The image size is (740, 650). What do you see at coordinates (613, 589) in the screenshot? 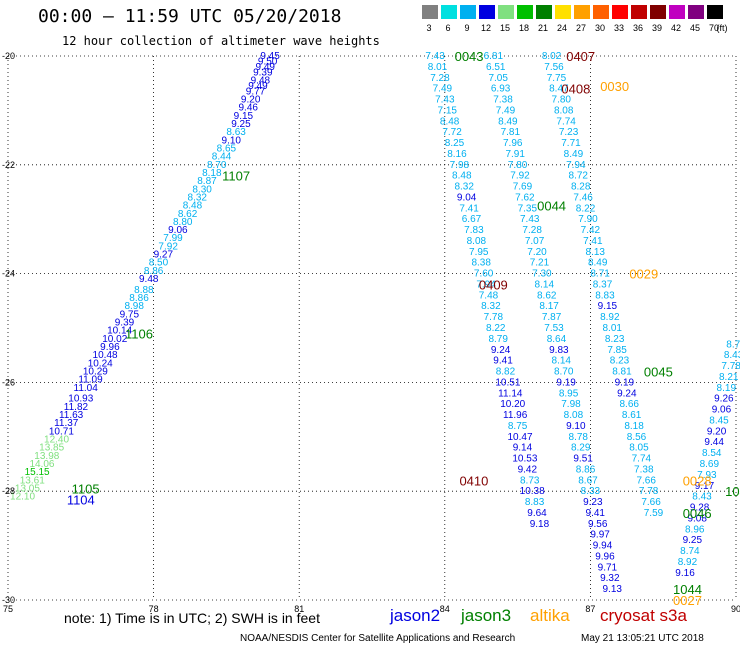
I see `wave-height-label: 9.13` at bounding box center [613, 589].